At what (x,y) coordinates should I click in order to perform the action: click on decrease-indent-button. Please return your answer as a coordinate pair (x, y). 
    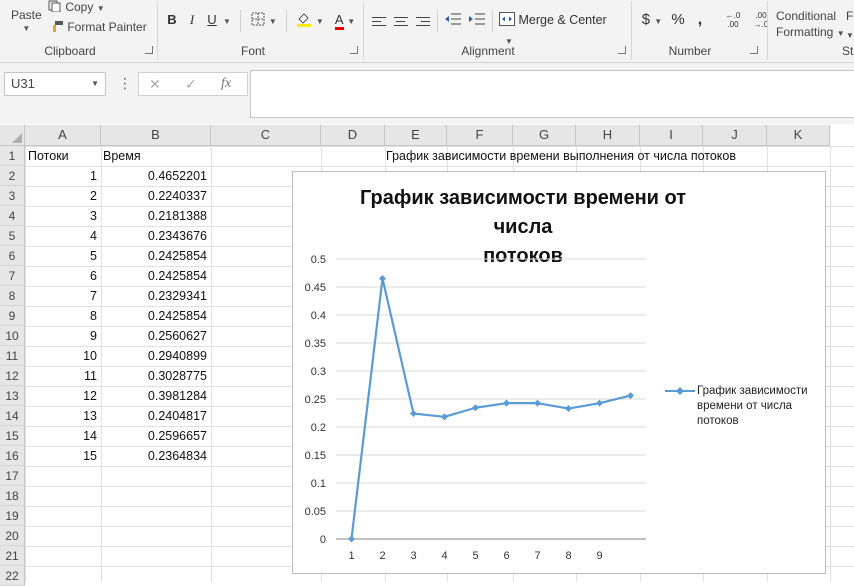
    Looking at the image, I should click on (453, 20).